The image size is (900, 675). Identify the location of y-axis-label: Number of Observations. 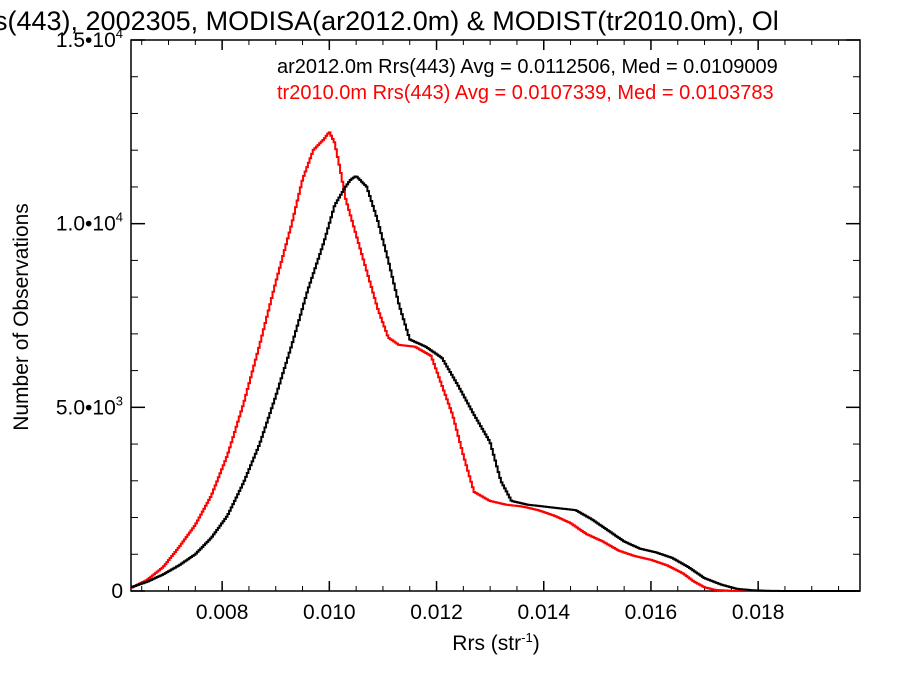
(21, 317).